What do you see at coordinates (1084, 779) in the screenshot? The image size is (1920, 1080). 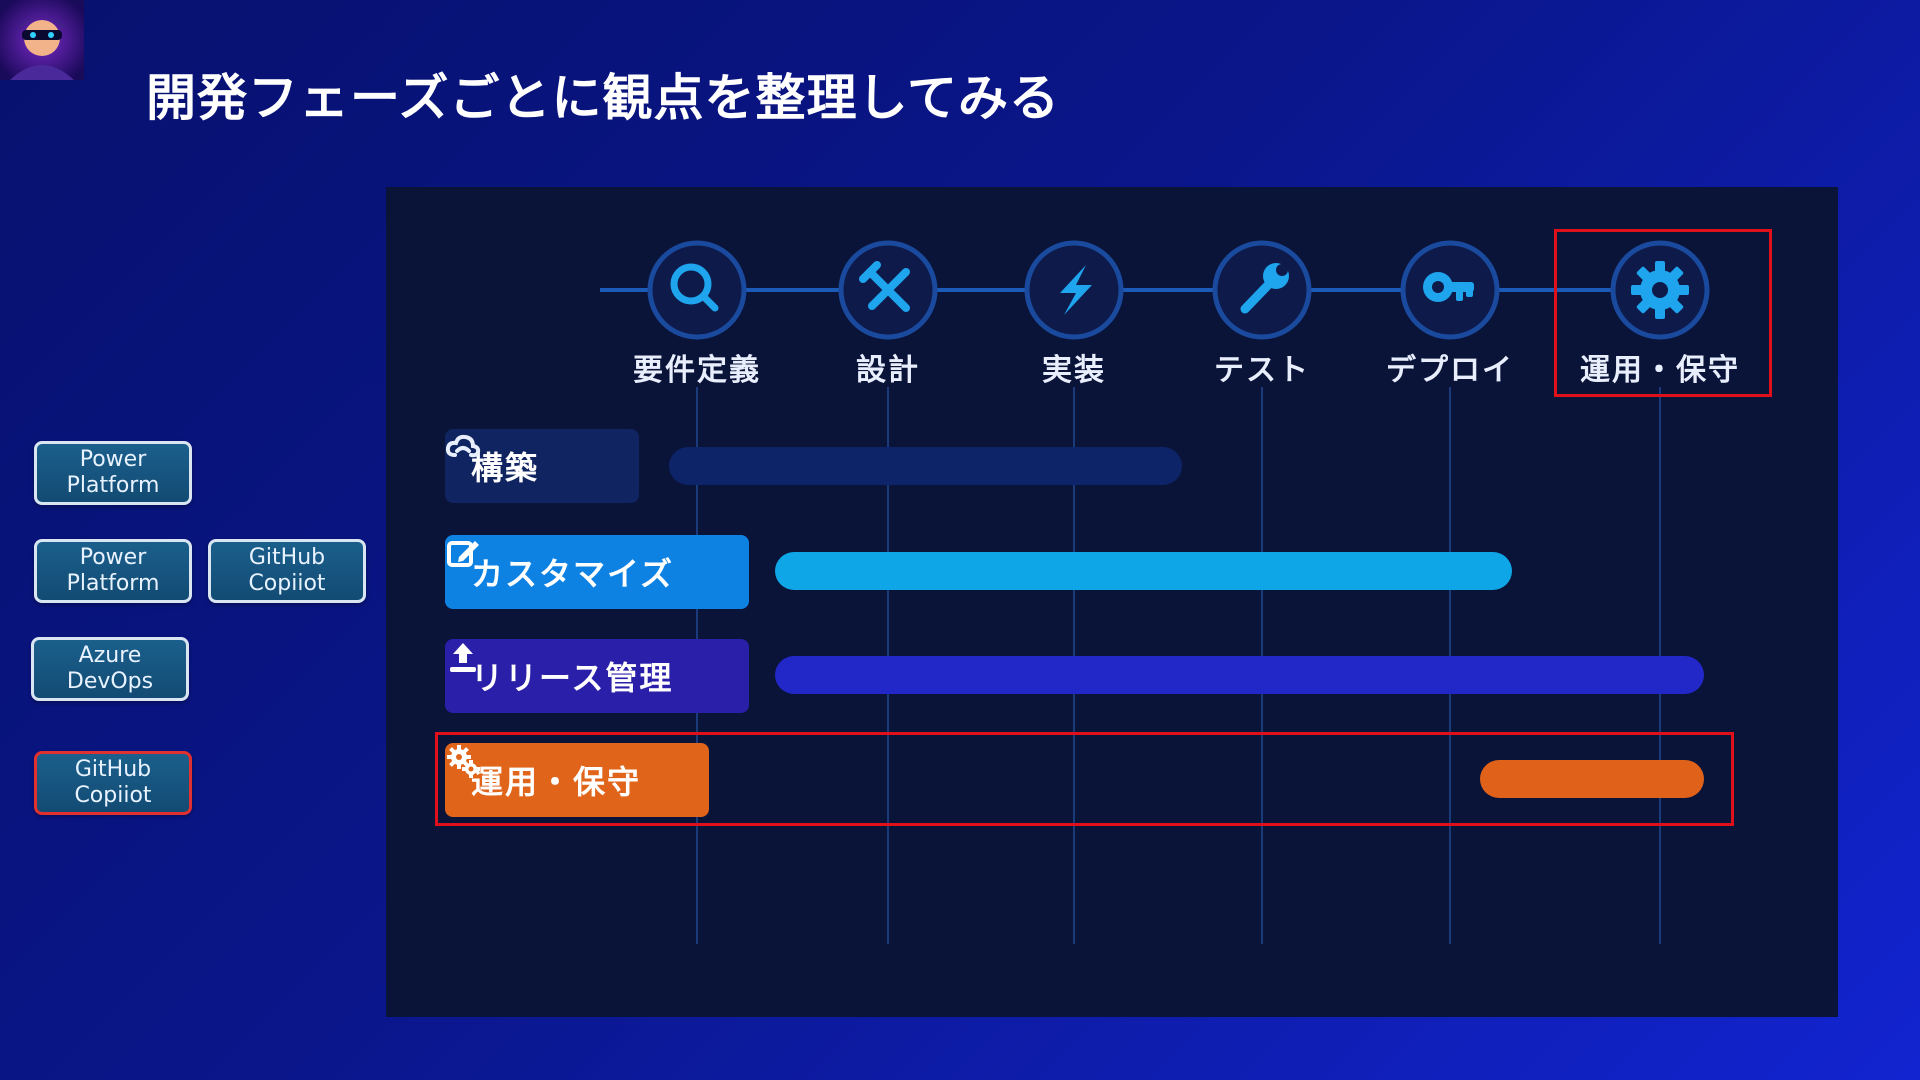 I see `highlight-box-operations-row` at bounding box center [1084, 779].